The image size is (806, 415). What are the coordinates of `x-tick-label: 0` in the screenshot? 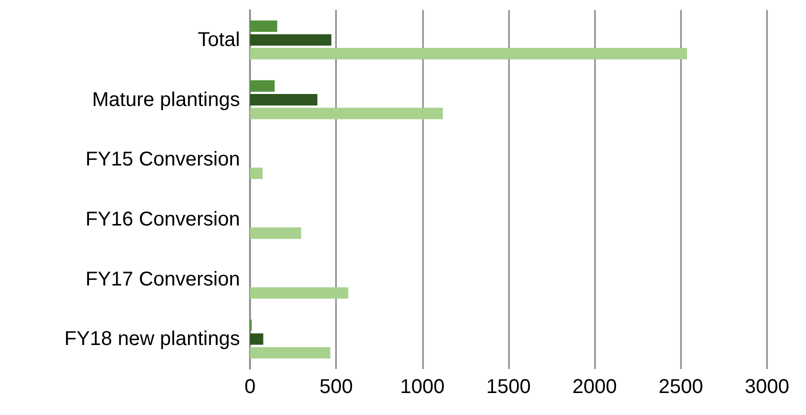 It's located at (250, 387).